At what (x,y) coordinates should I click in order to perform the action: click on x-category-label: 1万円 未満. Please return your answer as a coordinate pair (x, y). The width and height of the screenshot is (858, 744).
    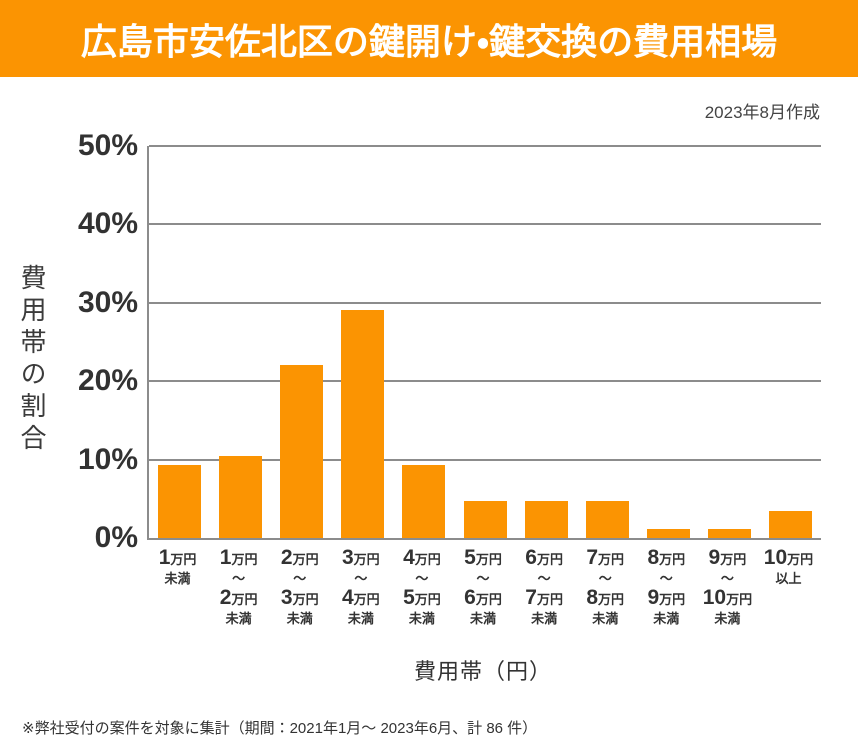
    Looking at the image, I should click on (177, 566).